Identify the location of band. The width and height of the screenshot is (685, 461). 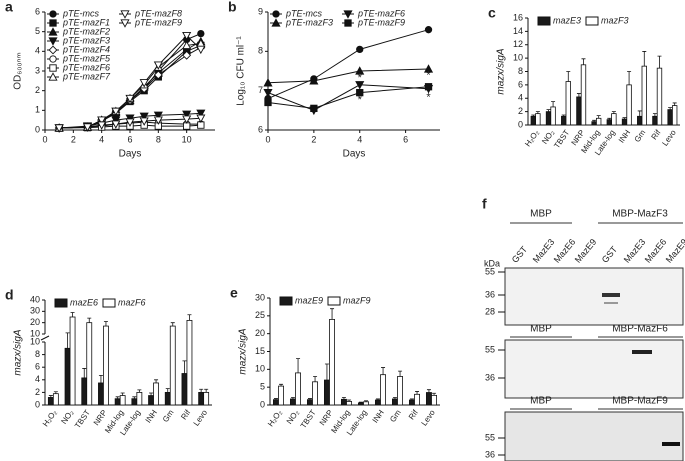
(671, 444).